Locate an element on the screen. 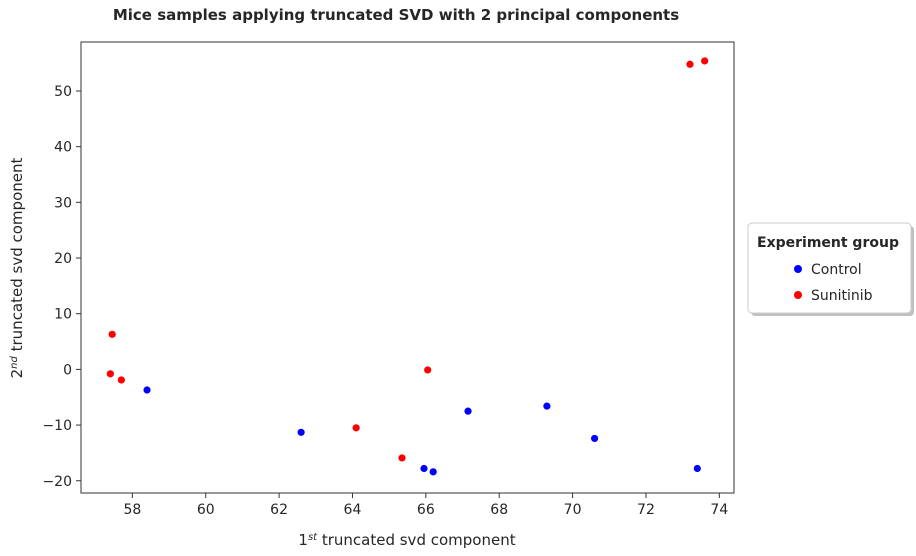  x-tick-label: 68 is located at coordinates (499, 510).